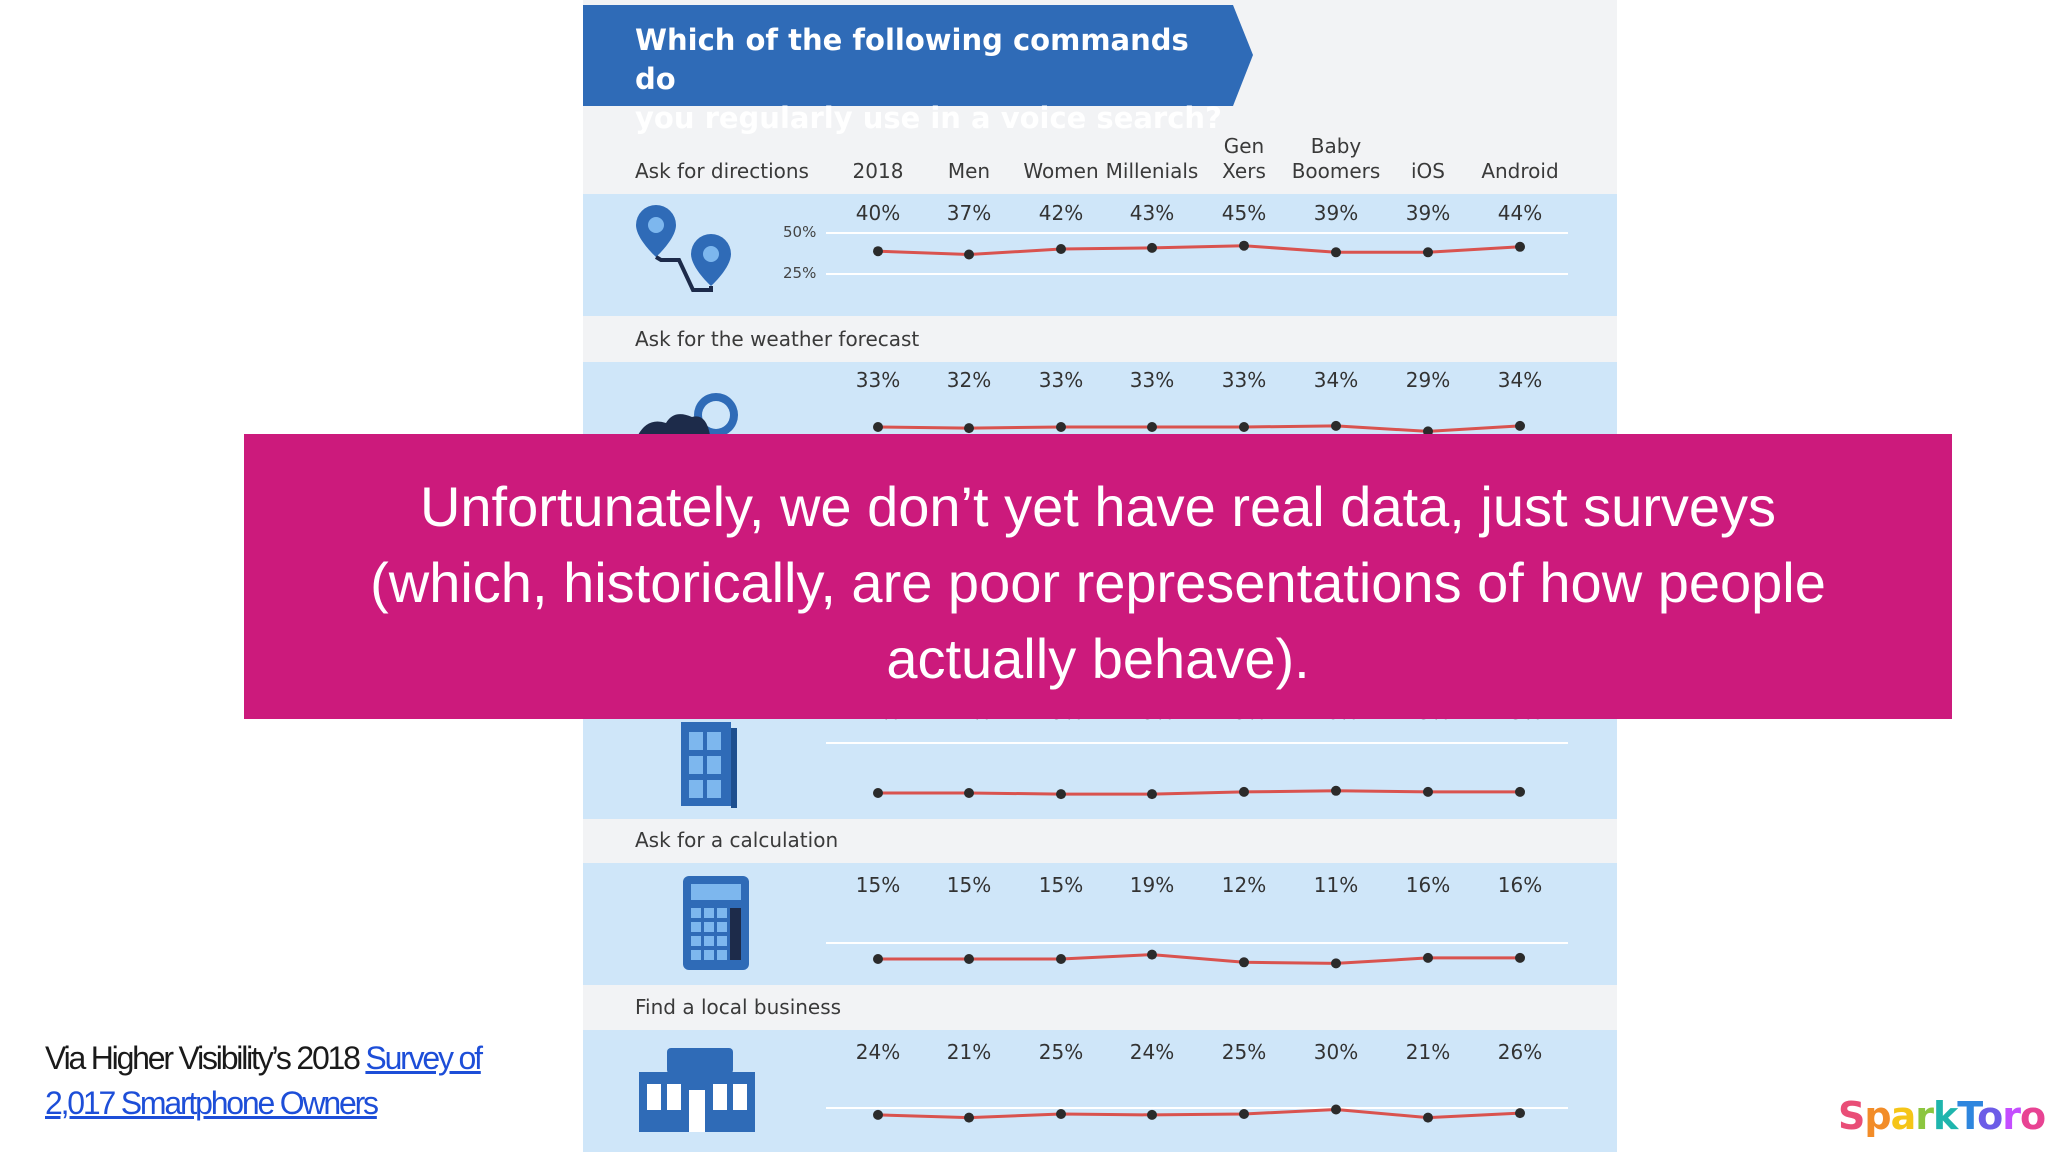 The width and height of the screenshot is (2048, 1152). Describe the element at coordinates (1100, 1091) in the screenshot. I see `band-local-business` at that location.